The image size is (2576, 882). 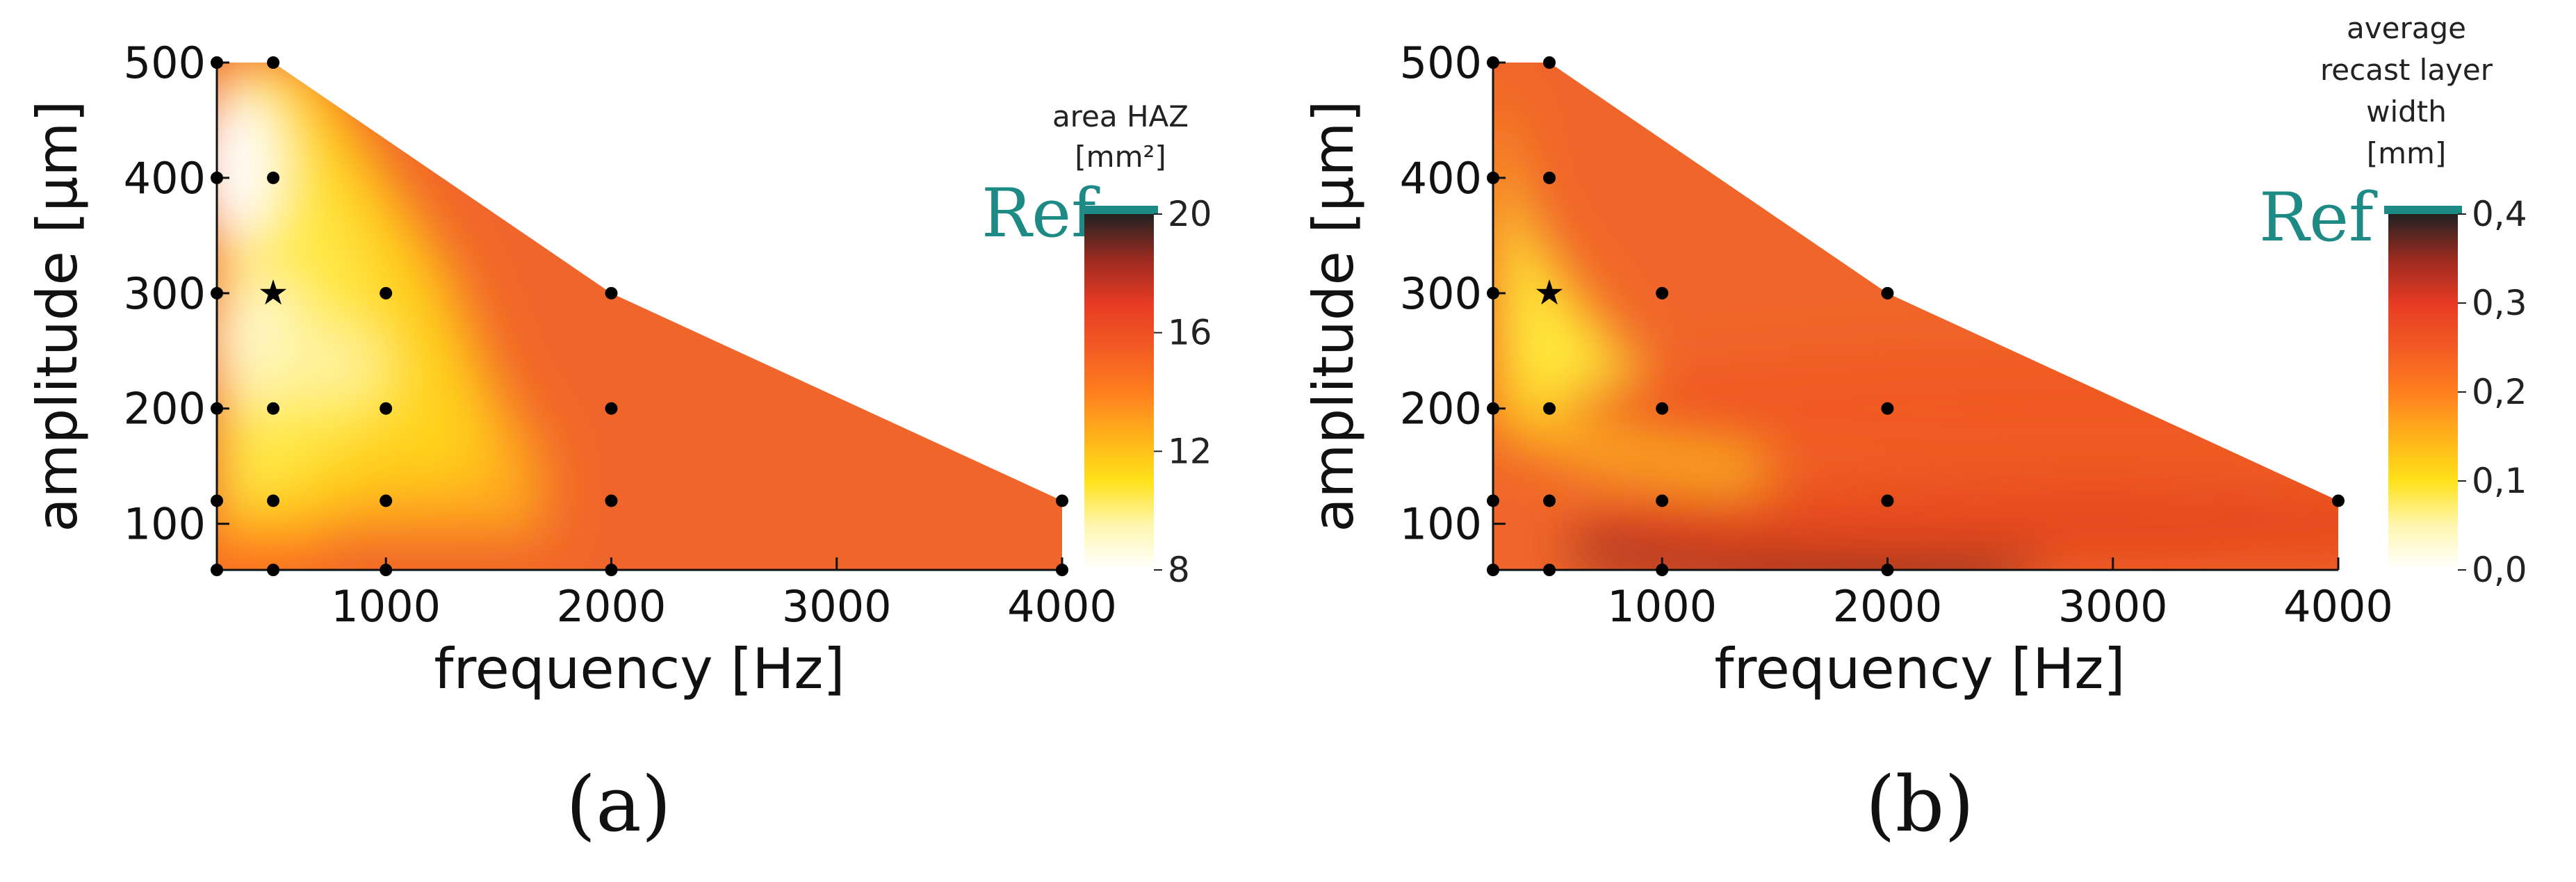 I want to click on panel-b-colorbar-title-2: recast layer, so click(x=2406, y=70).